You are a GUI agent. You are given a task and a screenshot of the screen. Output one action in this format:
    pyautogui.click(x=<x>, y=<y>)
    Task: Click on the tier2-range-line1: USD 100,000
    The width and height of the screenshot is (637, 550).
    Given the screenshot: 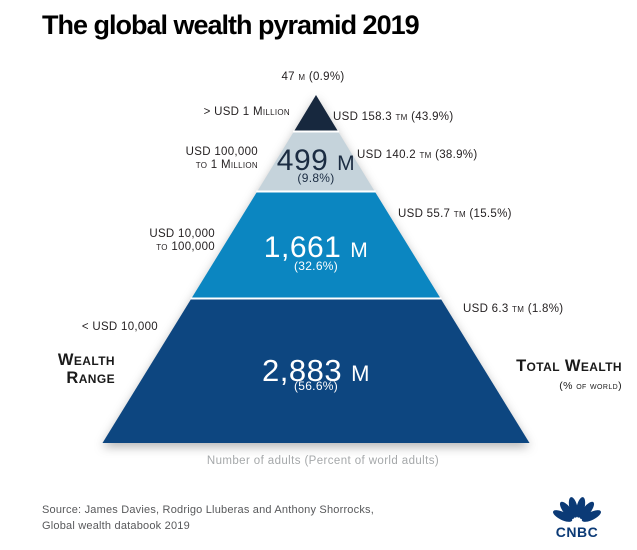 What is the action you would take?
    pyautogui.click(x=221, y=152)
    